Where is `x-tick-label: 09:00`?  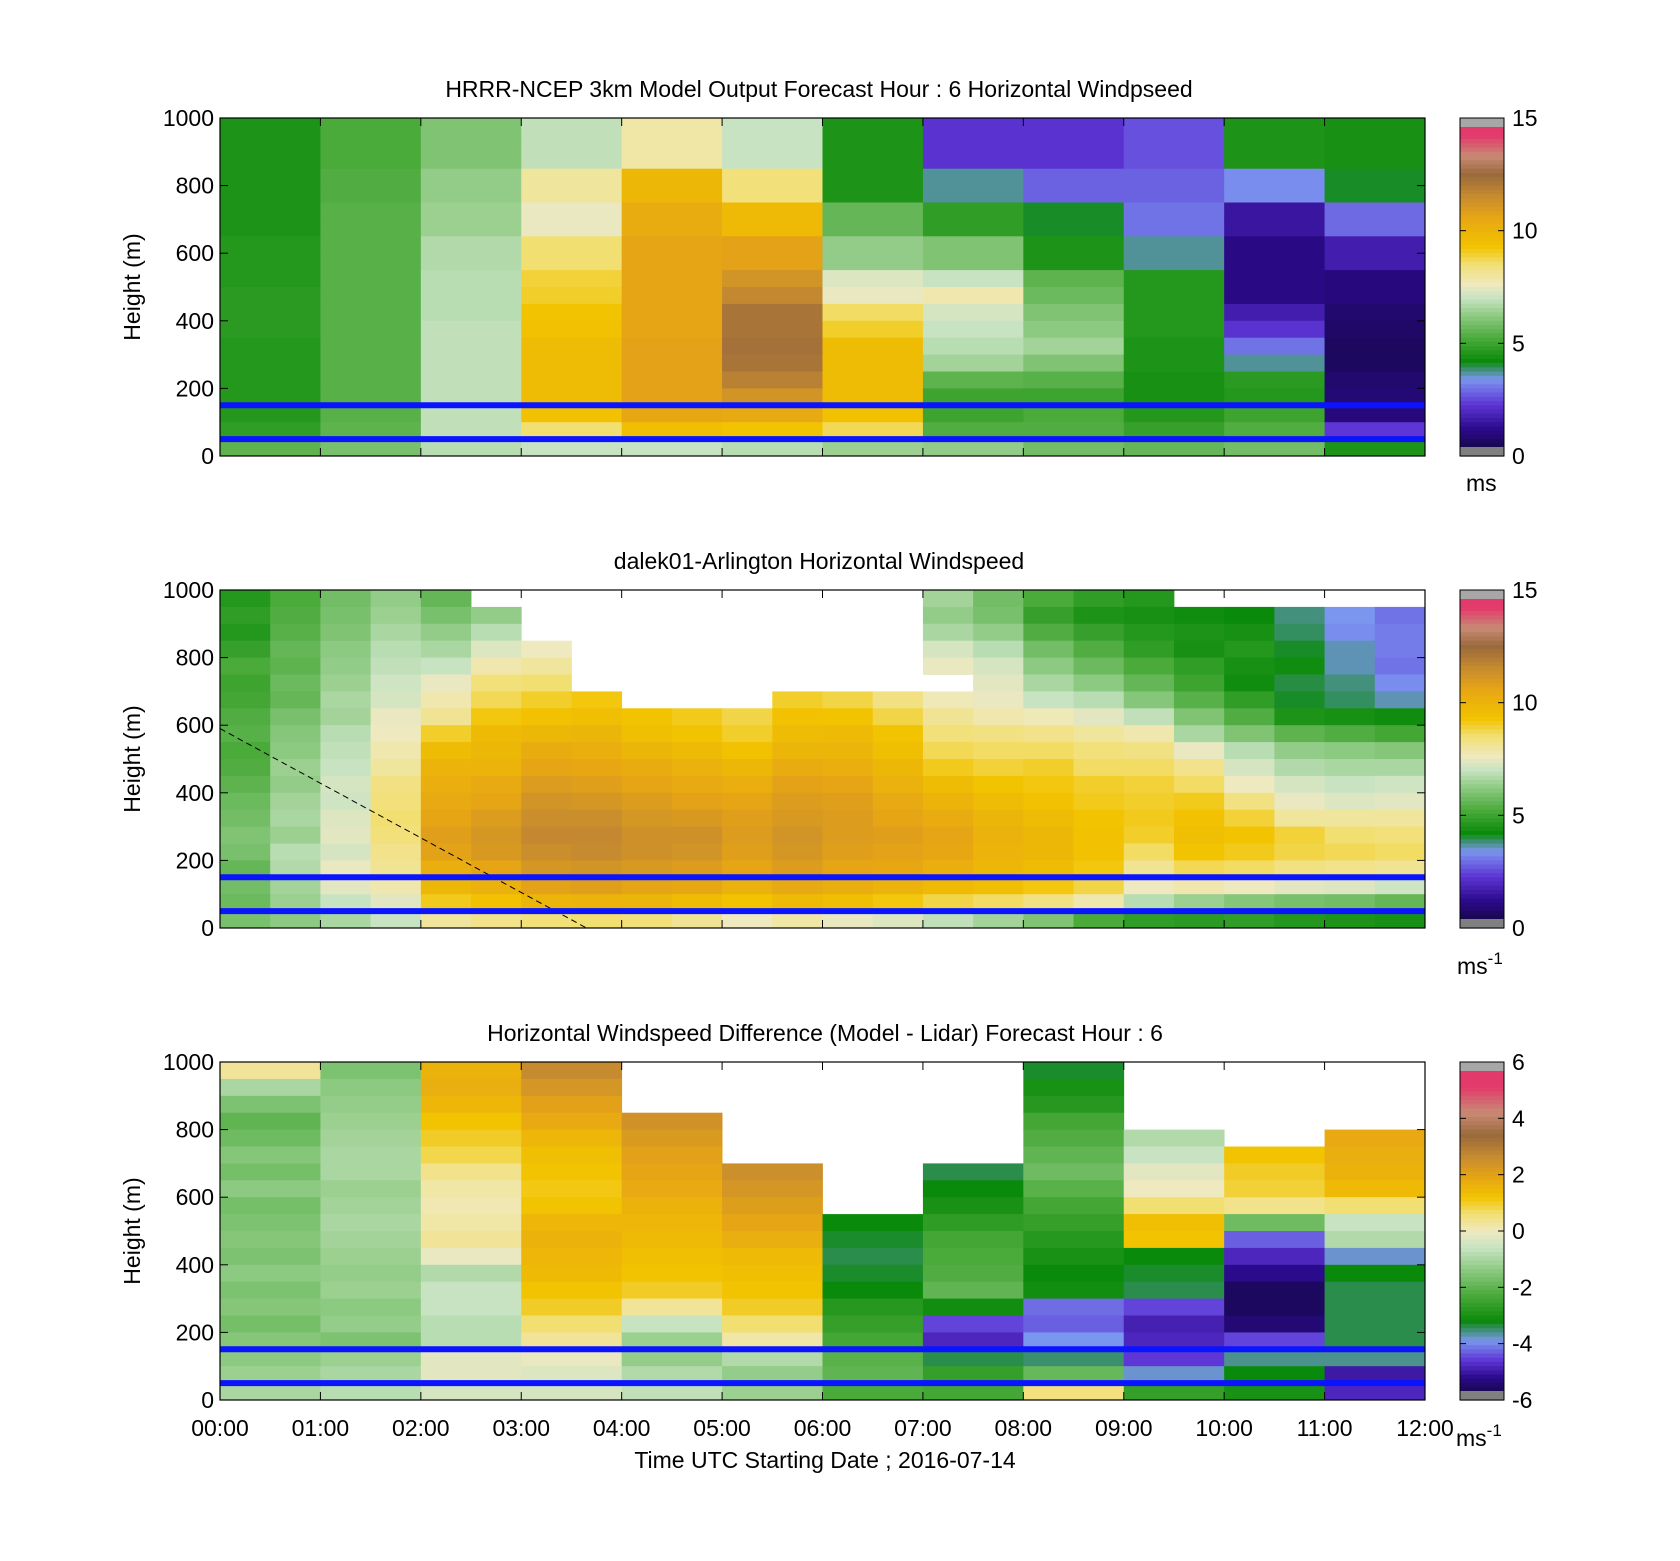
x-tick-label: 09:00 is located at coordinates (1124, 1428).